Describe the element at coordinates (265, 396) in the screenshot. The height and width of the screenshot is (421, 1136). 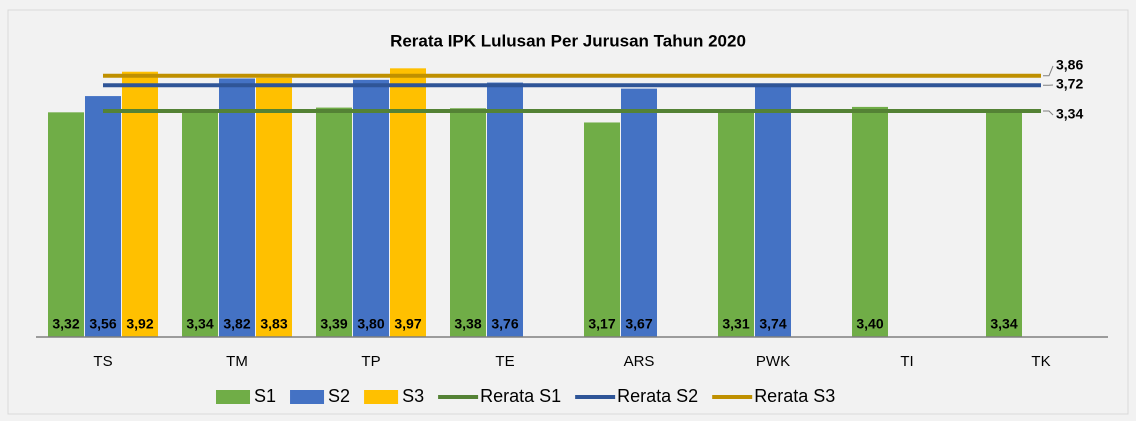
I see `legend-label: S1` at that location.